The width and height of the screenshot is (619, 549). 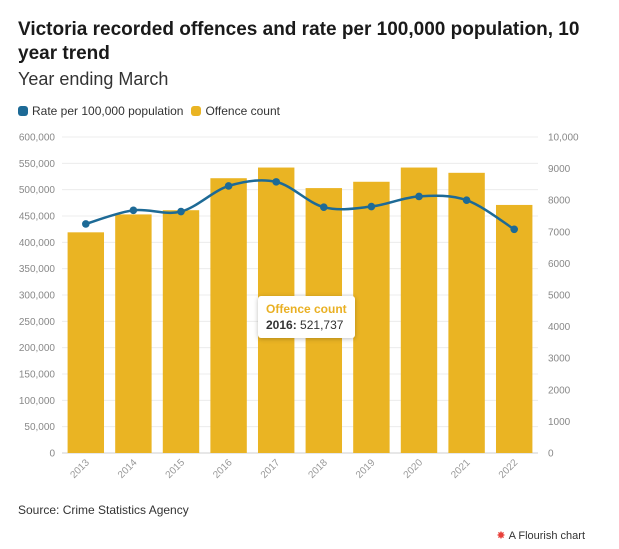 What do you see at coordinates (37, 164) in the screenshot?
I see `y-left-tick-label: 550,000` at bounding box center [37, 164].